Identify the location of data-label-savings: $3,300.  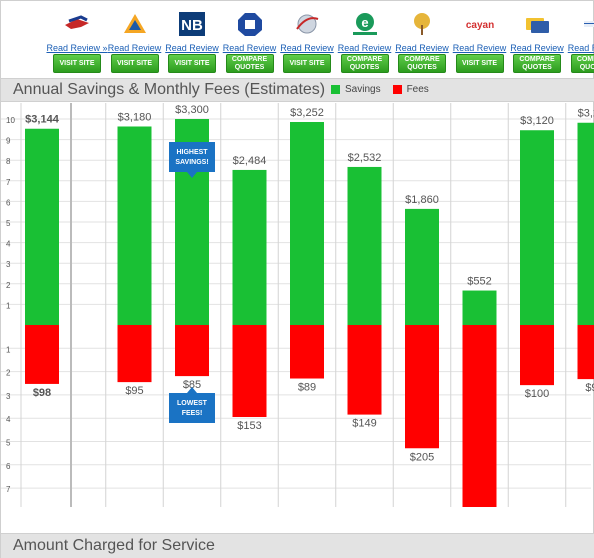
(192, 110).